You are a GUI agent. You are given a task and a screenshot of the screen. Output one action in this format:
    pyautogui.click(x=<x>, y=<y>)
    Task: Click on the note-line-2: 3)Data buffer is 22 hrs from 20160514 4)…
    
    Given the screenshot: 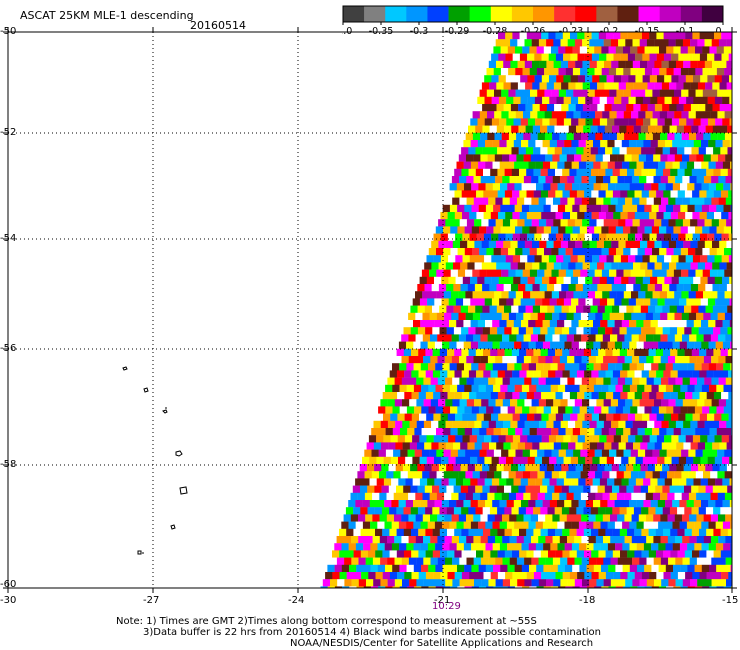 What is the action you would take?
    pyautogui.click(x=372, y=632)
    